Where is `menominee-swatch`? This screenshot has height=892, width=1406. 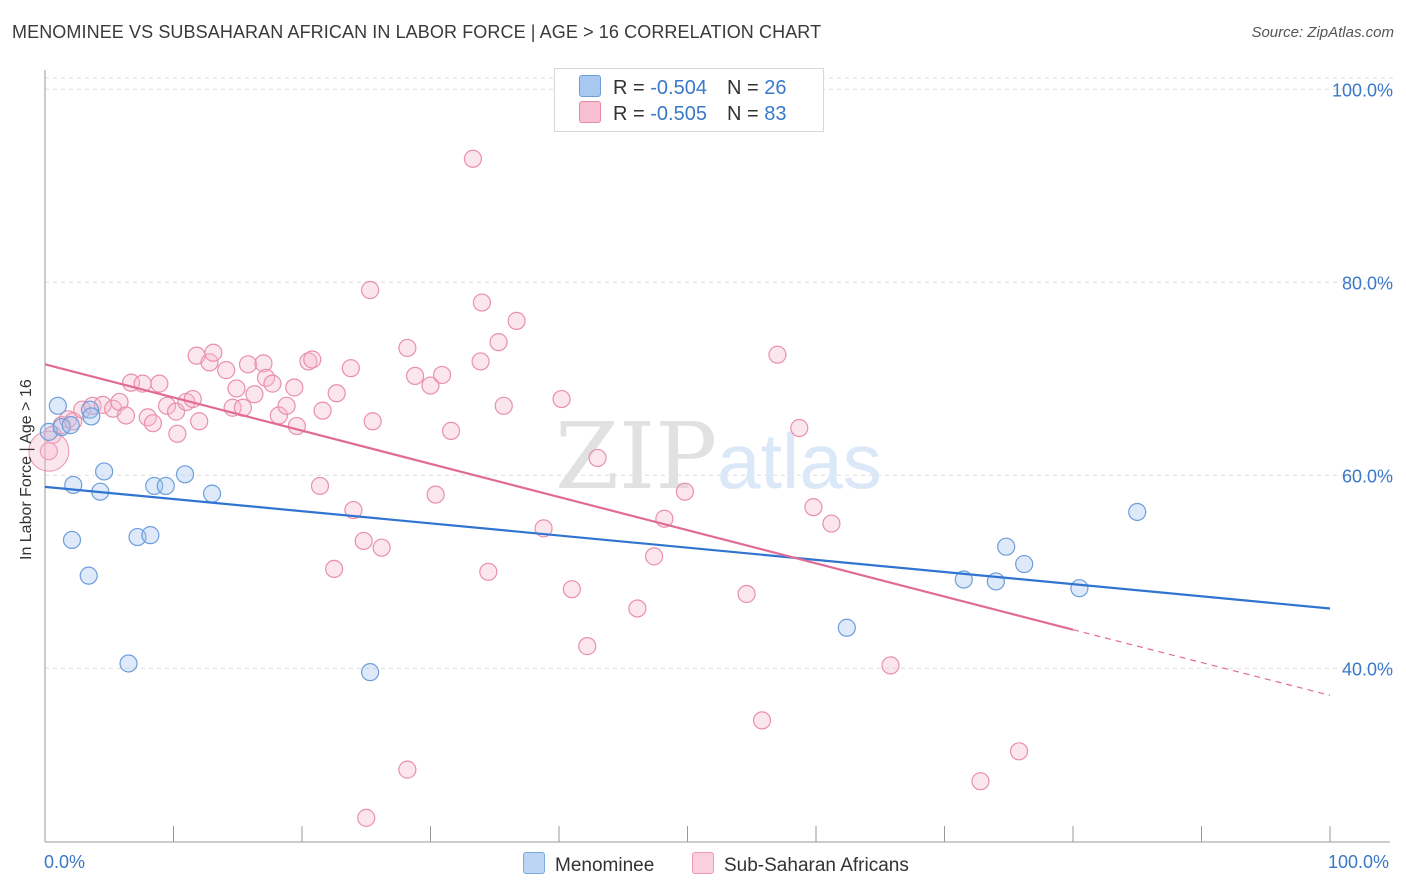
menominee-swatch is located at coordinates (590, 86).